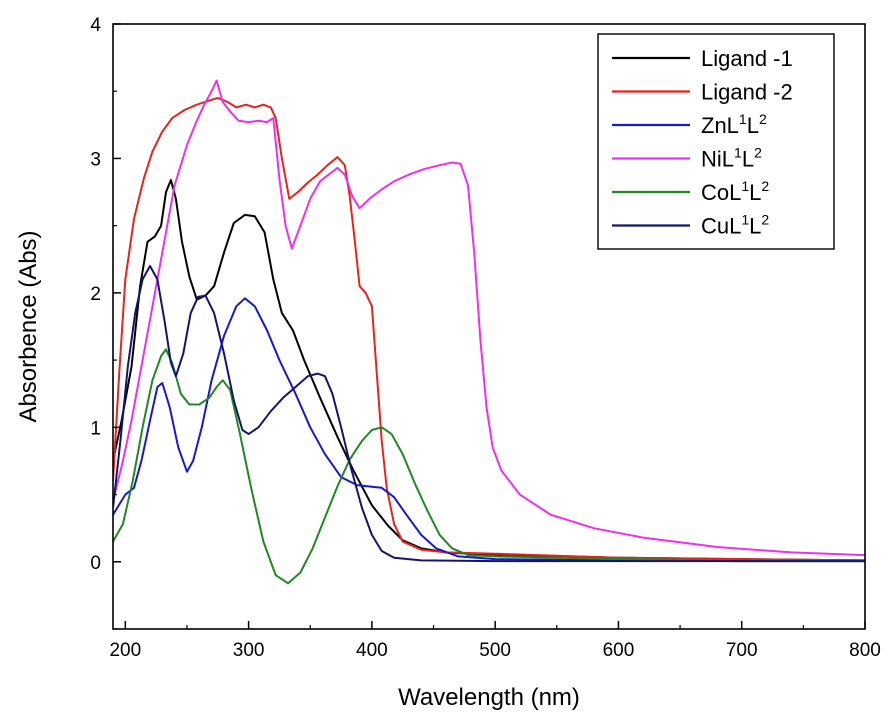 This screenshot has height=724, width=889. I want to click on legend-label-1: Ligand -1, so click(747, 58).